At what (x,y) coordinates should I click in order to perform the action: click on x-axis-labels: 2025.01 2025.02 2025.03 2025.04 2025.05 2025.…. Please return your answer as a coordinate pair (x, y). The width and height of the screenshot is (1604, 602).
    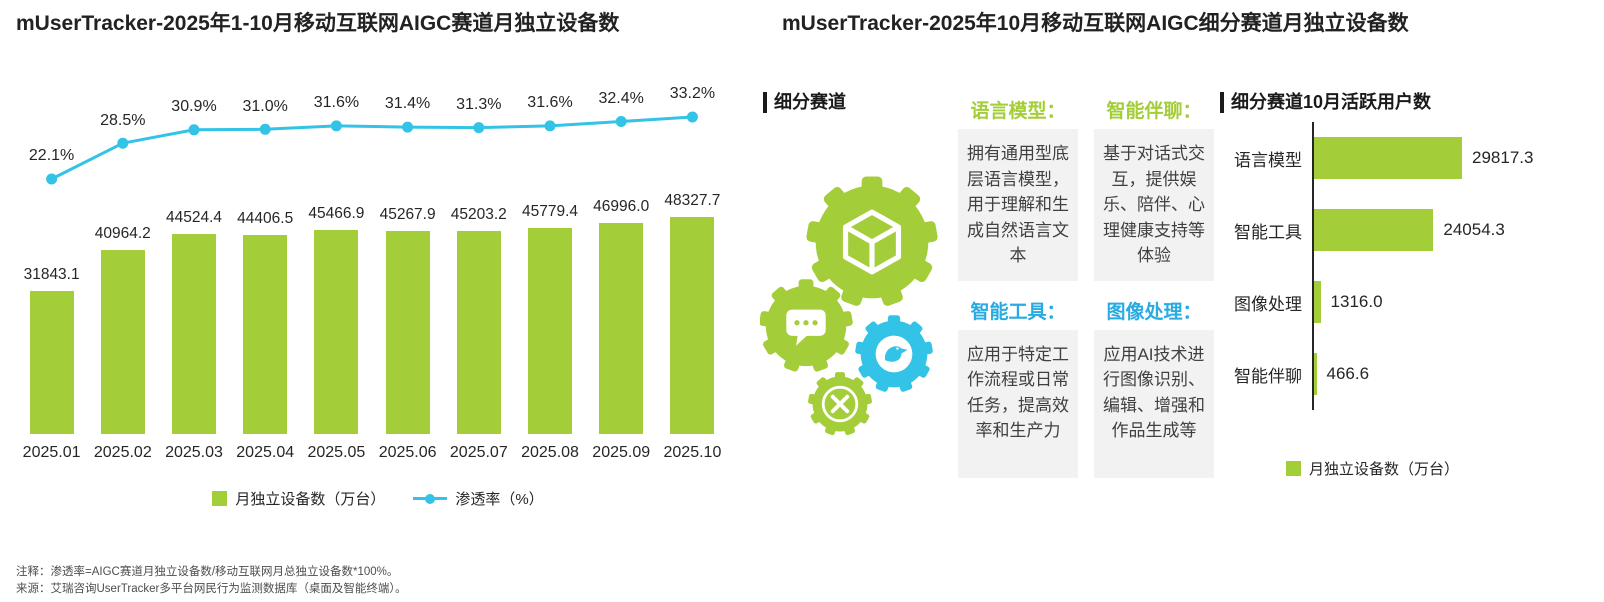
    Looking at the image, I should click on (372, 453).